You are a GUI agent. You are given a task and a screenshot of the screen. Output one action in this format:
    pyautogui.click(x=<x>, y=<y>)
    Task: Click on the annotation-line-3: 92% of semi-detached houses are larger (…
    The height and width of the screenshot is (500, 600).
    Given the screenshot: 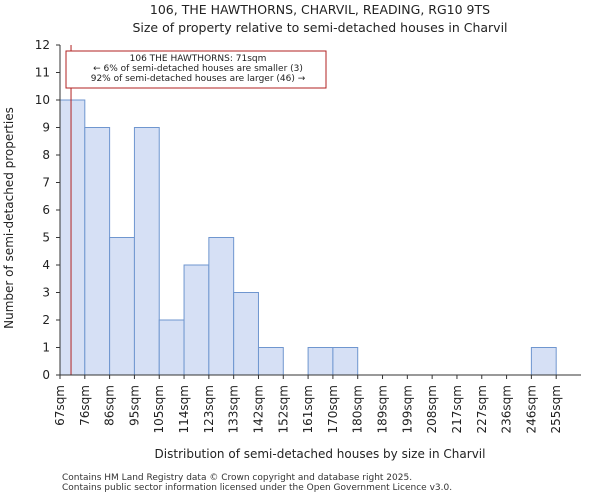 What is the action you would take?
    pyautogui.click(x=198, y=79)
    